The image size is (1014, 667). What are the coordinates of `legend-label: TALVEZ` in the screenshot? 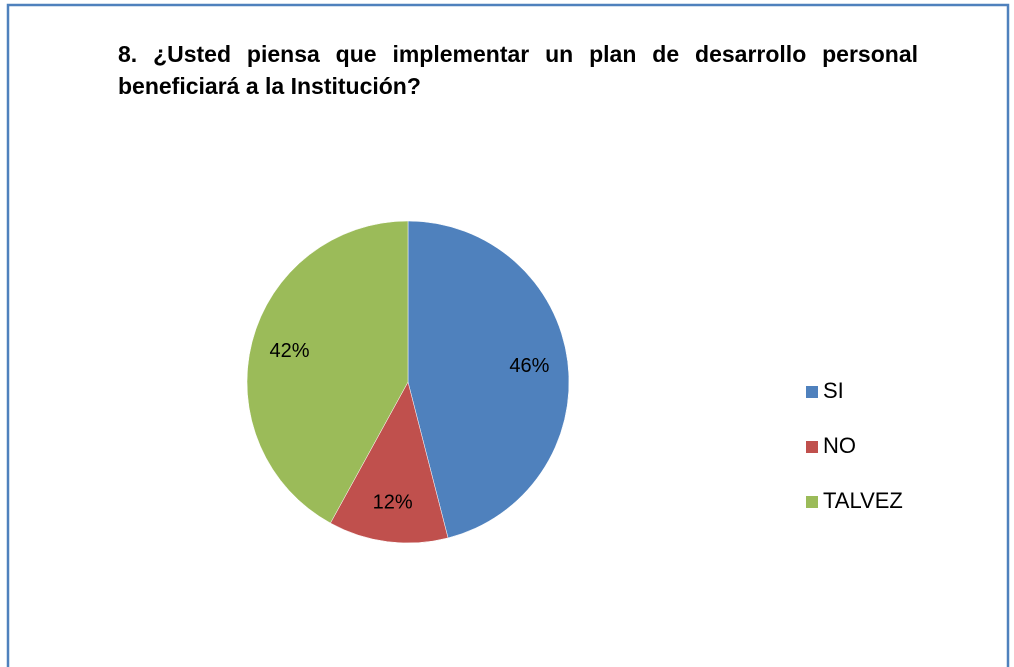 It's located at (863, 500).